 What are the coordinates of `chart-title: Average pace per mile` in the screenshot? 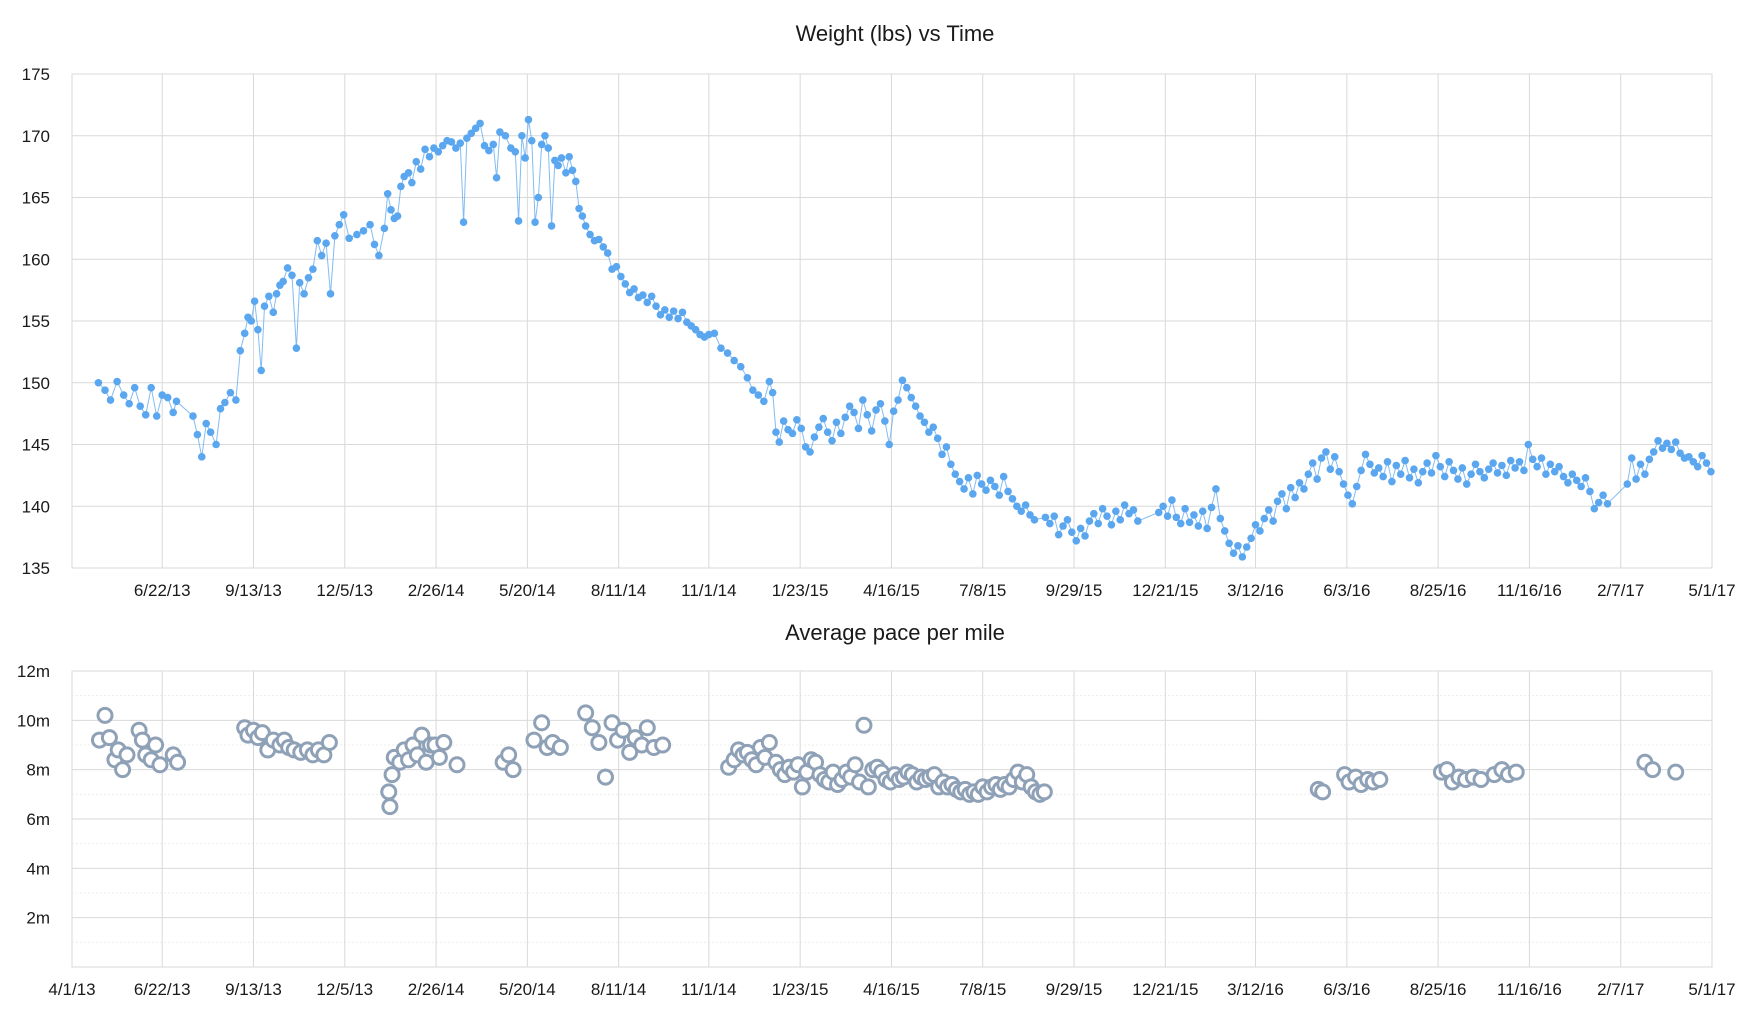 It's located at (895, 632).